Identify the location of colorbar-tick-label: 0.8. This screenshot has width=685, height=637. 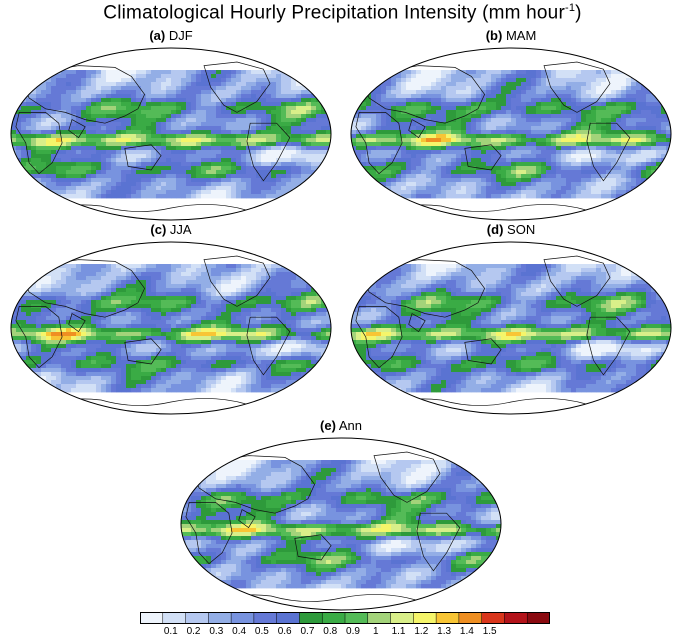
(330, 631).